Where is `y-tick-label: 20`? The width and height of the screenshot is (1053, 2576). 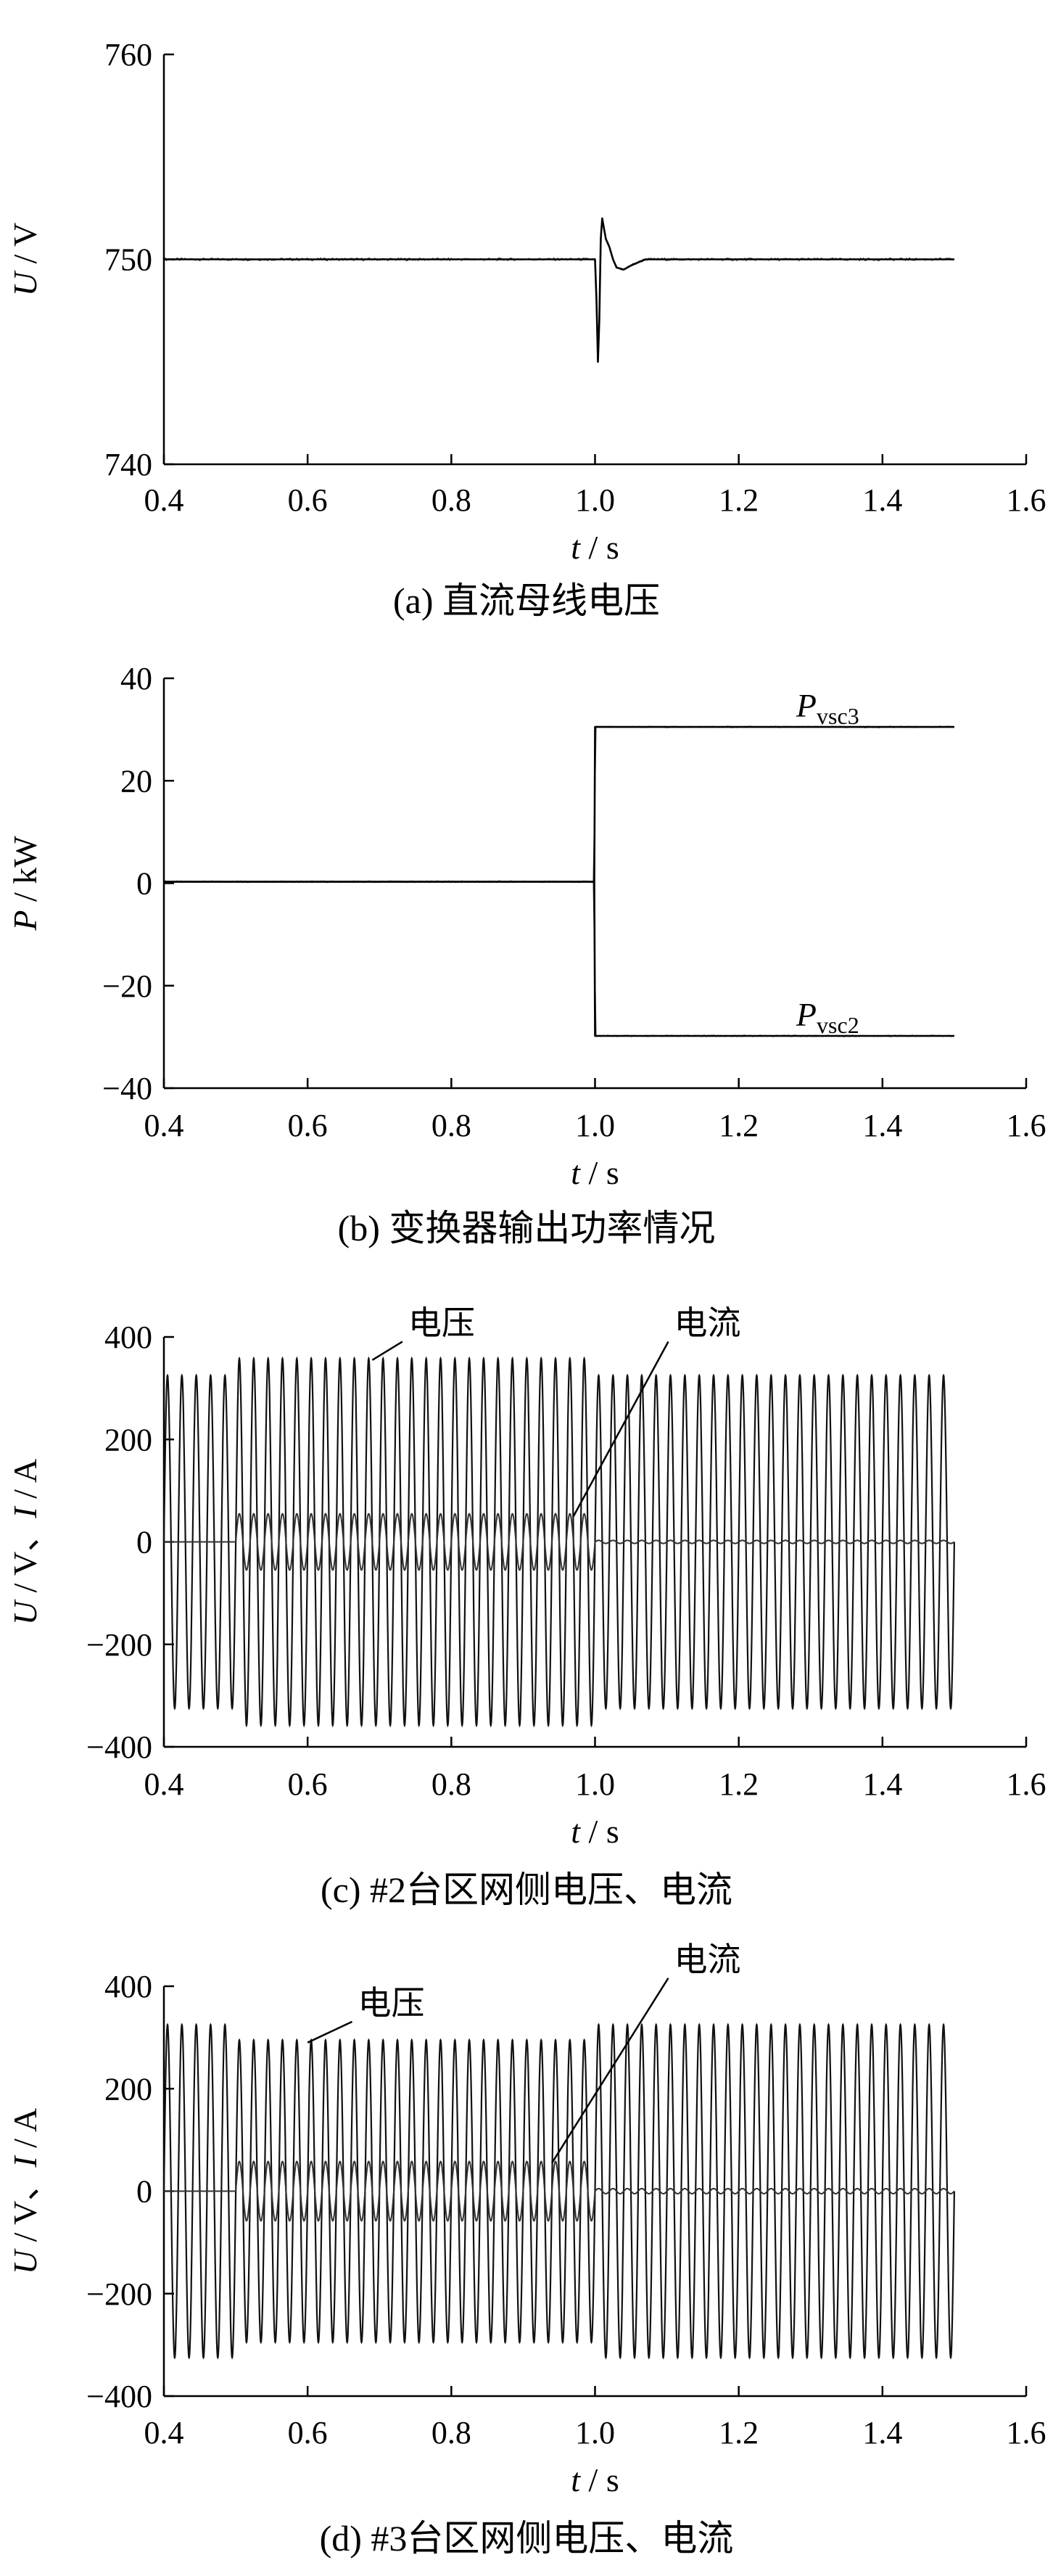
y-tick-label: 20 is located at coordinates (136, 781).